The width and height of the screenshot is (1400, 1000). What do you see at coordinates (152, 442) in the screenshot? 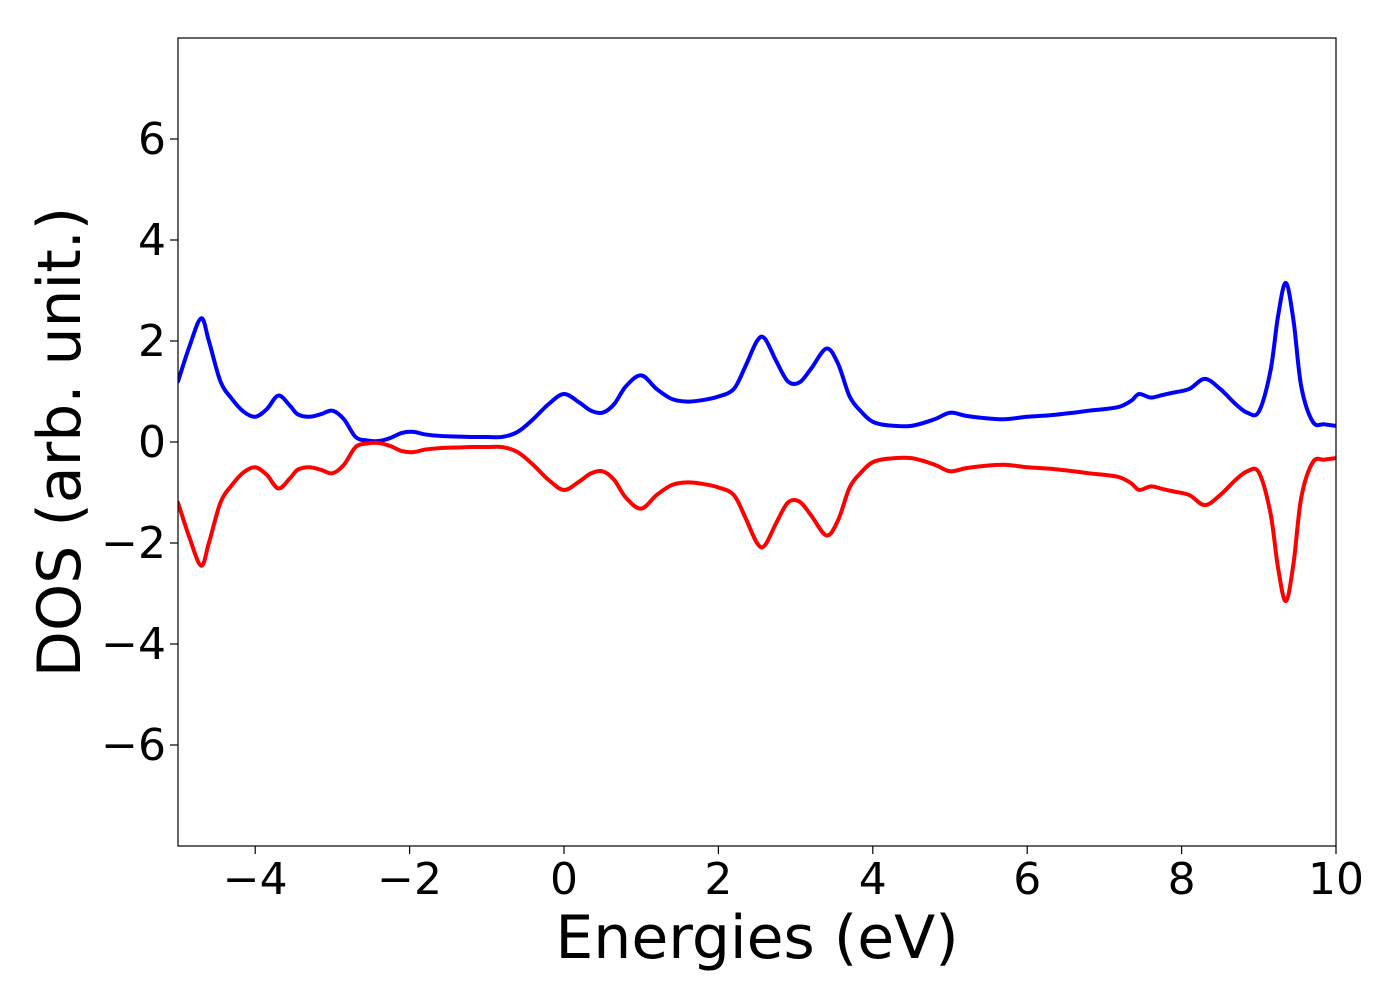
I see `y-tick-label: 0` at bounding box center [152, 442].